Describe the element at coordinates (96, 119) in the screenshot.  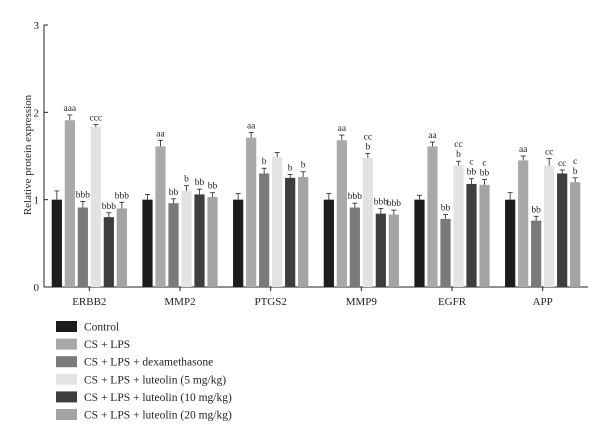
I see `significance-label: ccc` at that location.